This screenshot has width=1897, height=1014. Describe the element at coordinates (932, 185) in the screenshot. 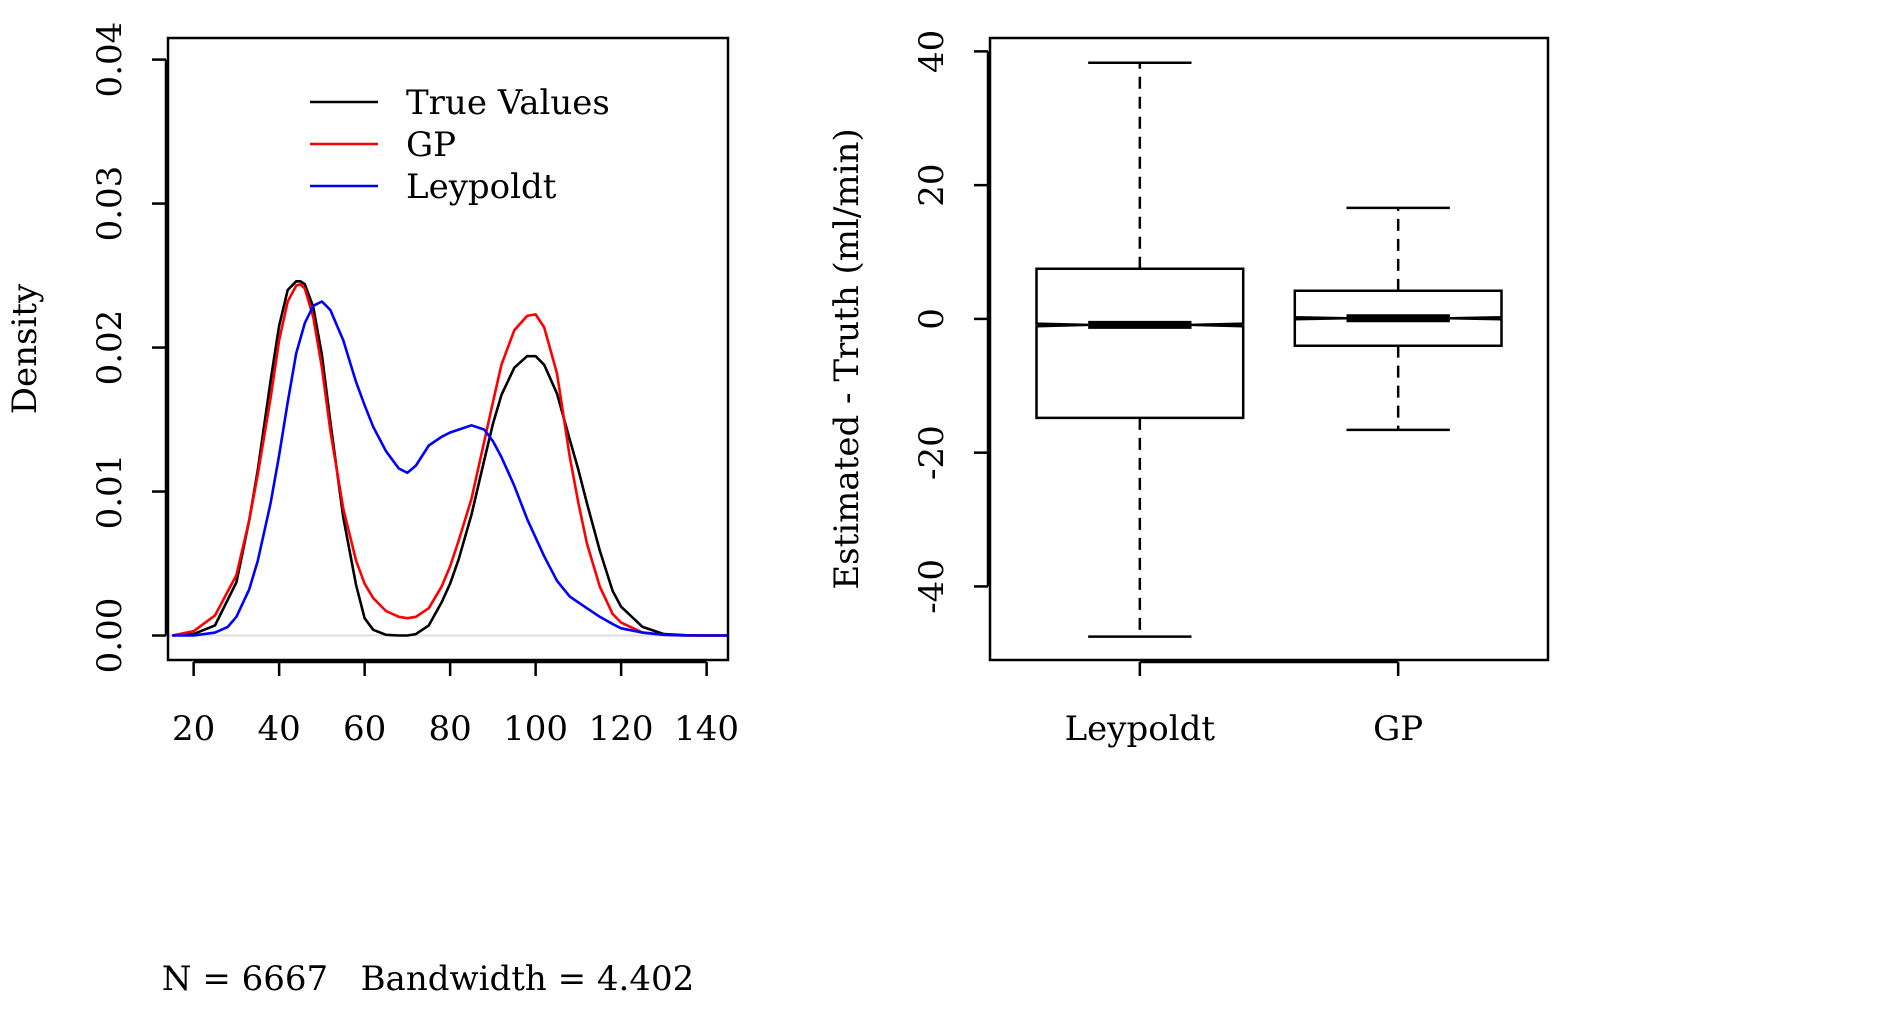

I see `boxplot-y-tick-label: 20` at that location.